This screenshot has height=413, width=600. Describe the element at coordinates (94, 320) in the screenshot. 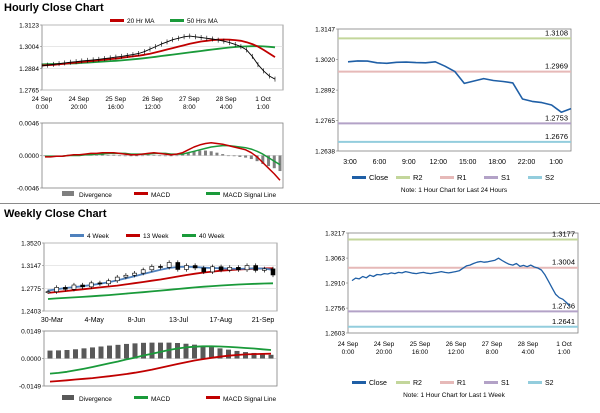

I see `weekly-price-x-tick: 4-May` at that location.